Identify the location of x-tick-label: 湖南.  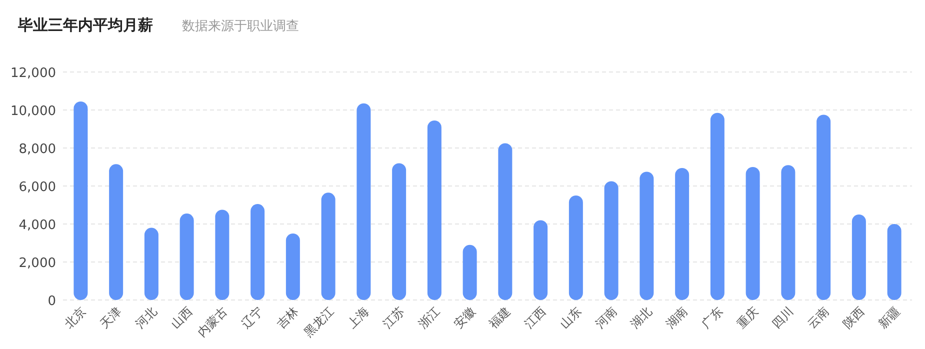
(676, 318).